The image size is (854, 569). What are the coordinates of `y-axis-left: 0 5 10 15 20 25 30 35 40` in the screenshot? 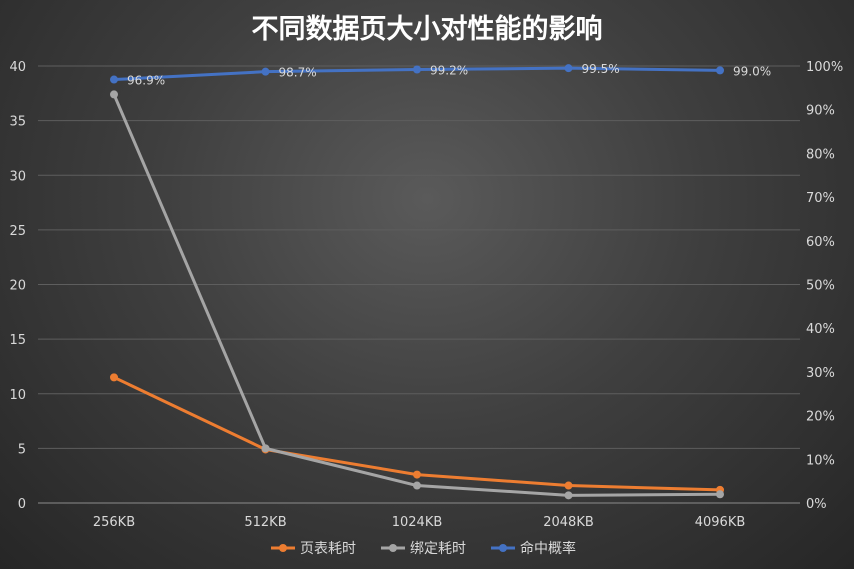 It's located at (17, 286).